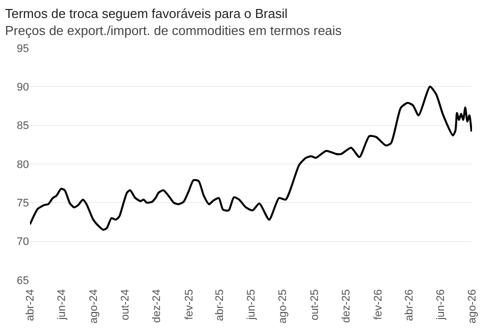 The width and height of the screenshot is (502, 335). Describe the element at coordinates (146, 13) in the screenshot. I see `chart-title: Termos de troca seguem favoráveis para o Brasil` at that location.